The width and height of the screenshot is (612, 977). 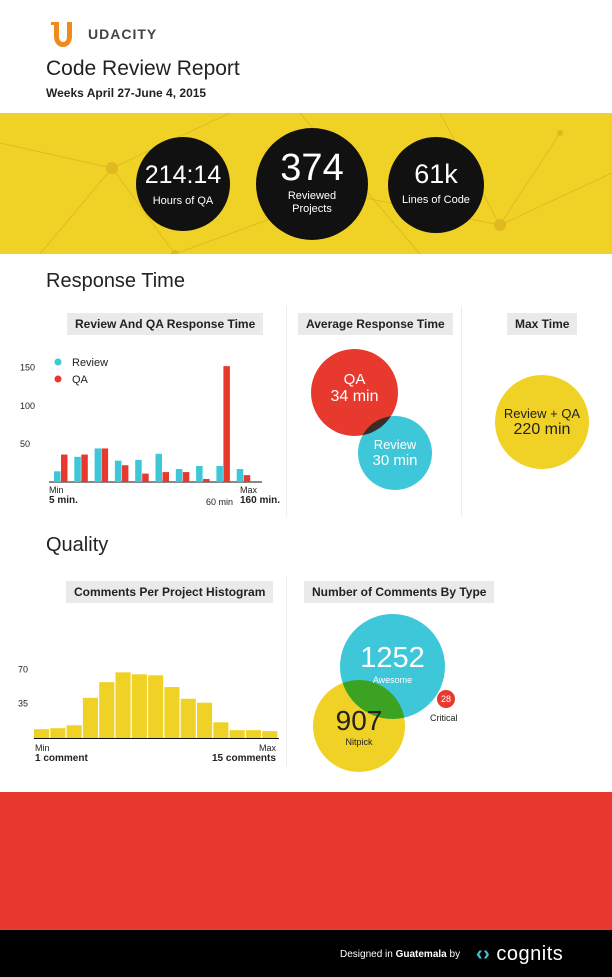 What do you see at coordinates (312, 209) in the screenshot?
I see `projects-label-line2: Projects` at bounding box center [312, 209].